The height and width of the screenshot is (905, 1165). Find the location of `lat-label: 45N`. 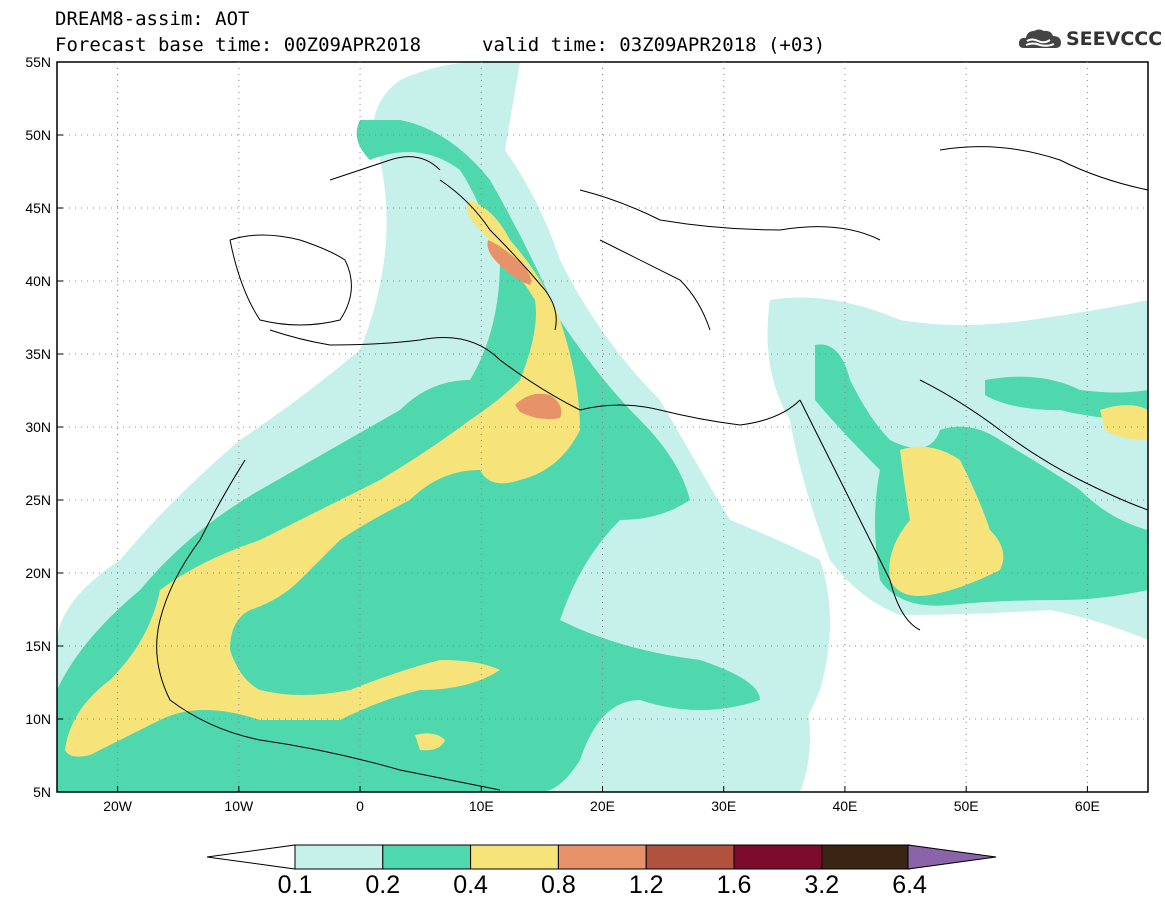

lat-label: 45N is located at coordinates (38, 208).